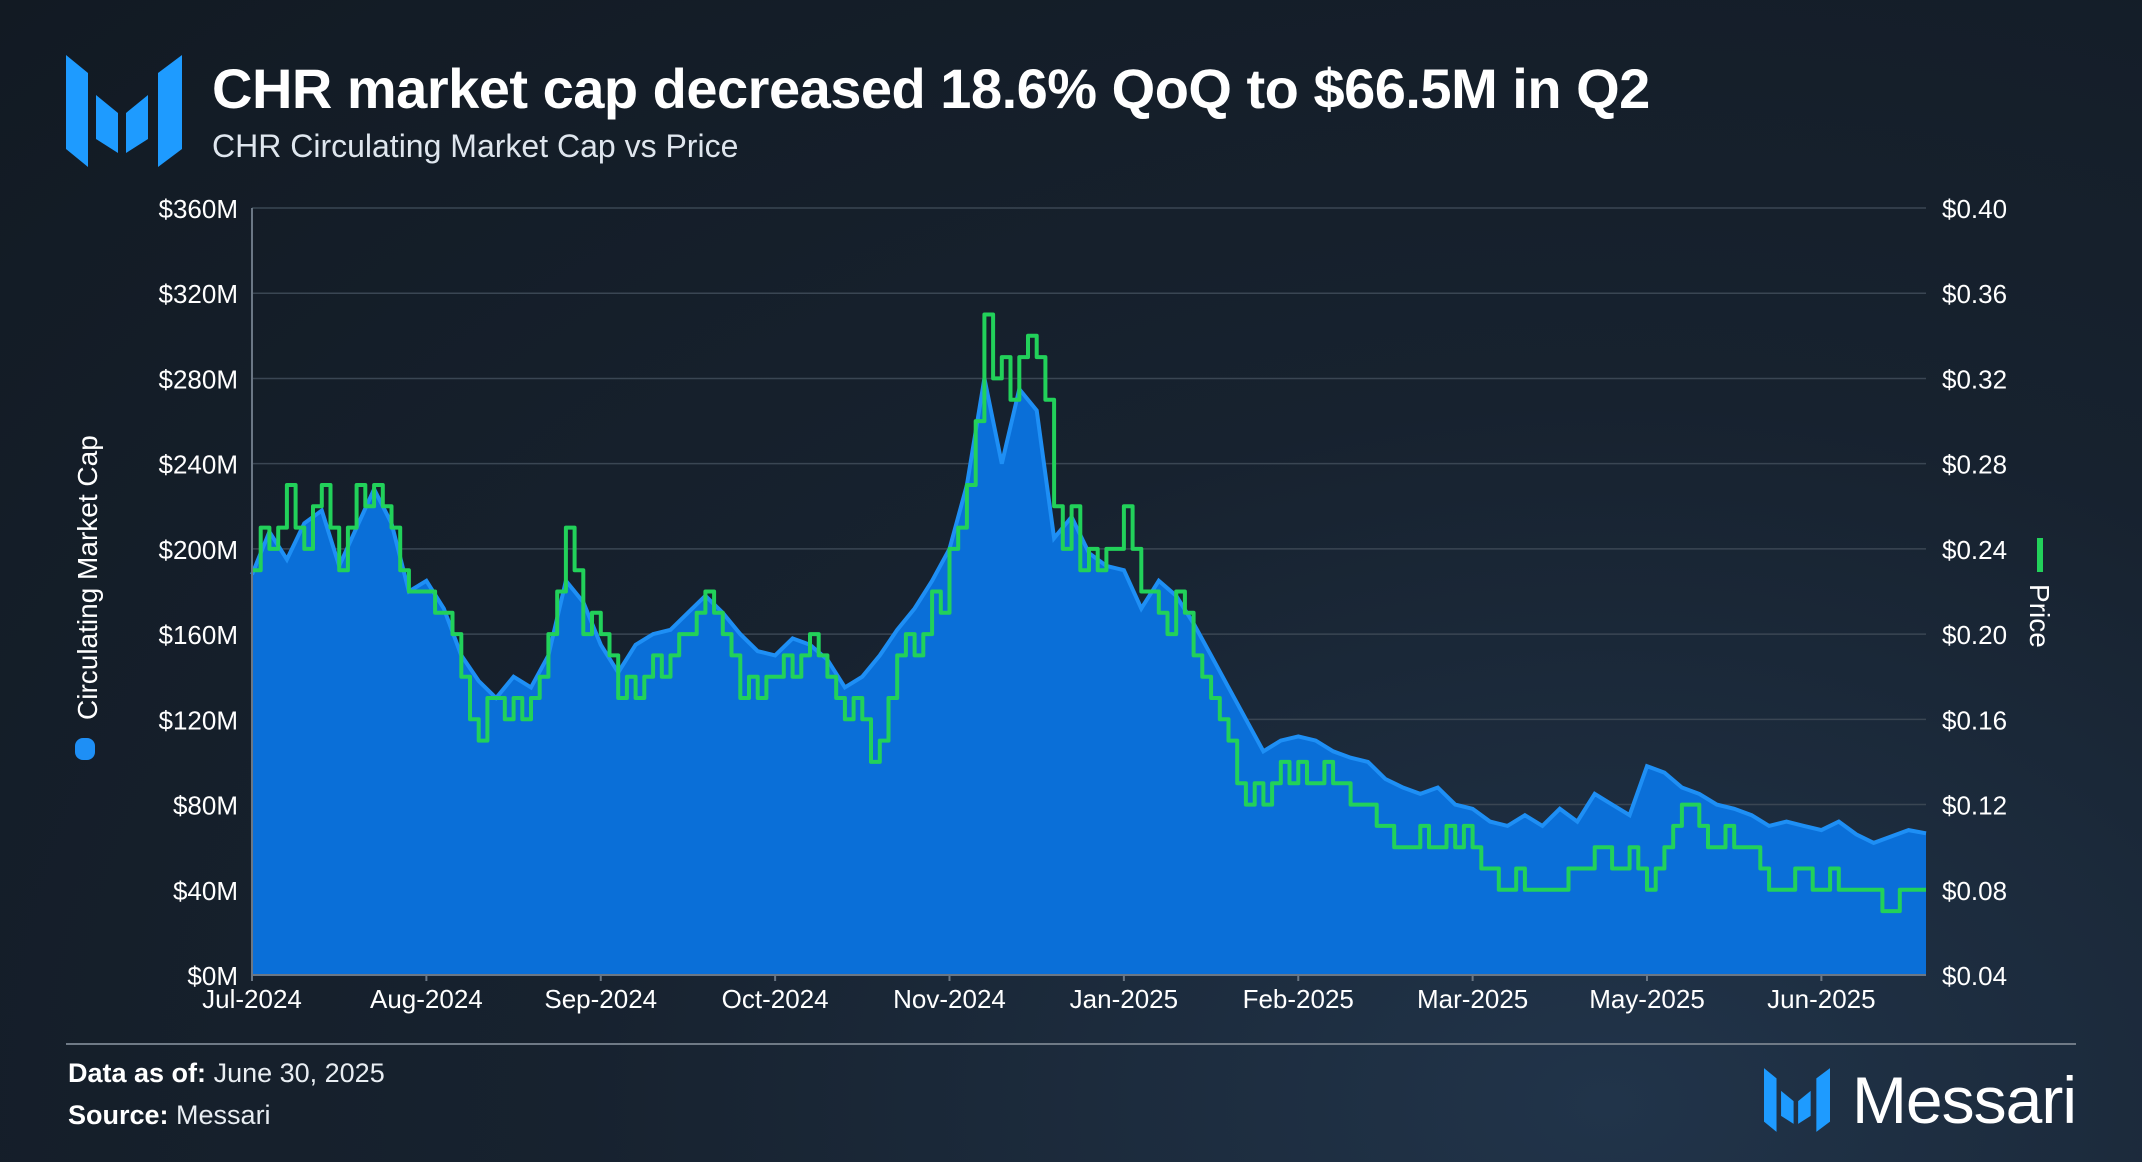 The height and width of the screenshot is (1162, 2142). Describe the element at coordinates (1298, 999) in the screenshot. I see `x-tick-label: Feb-2025` at that location.